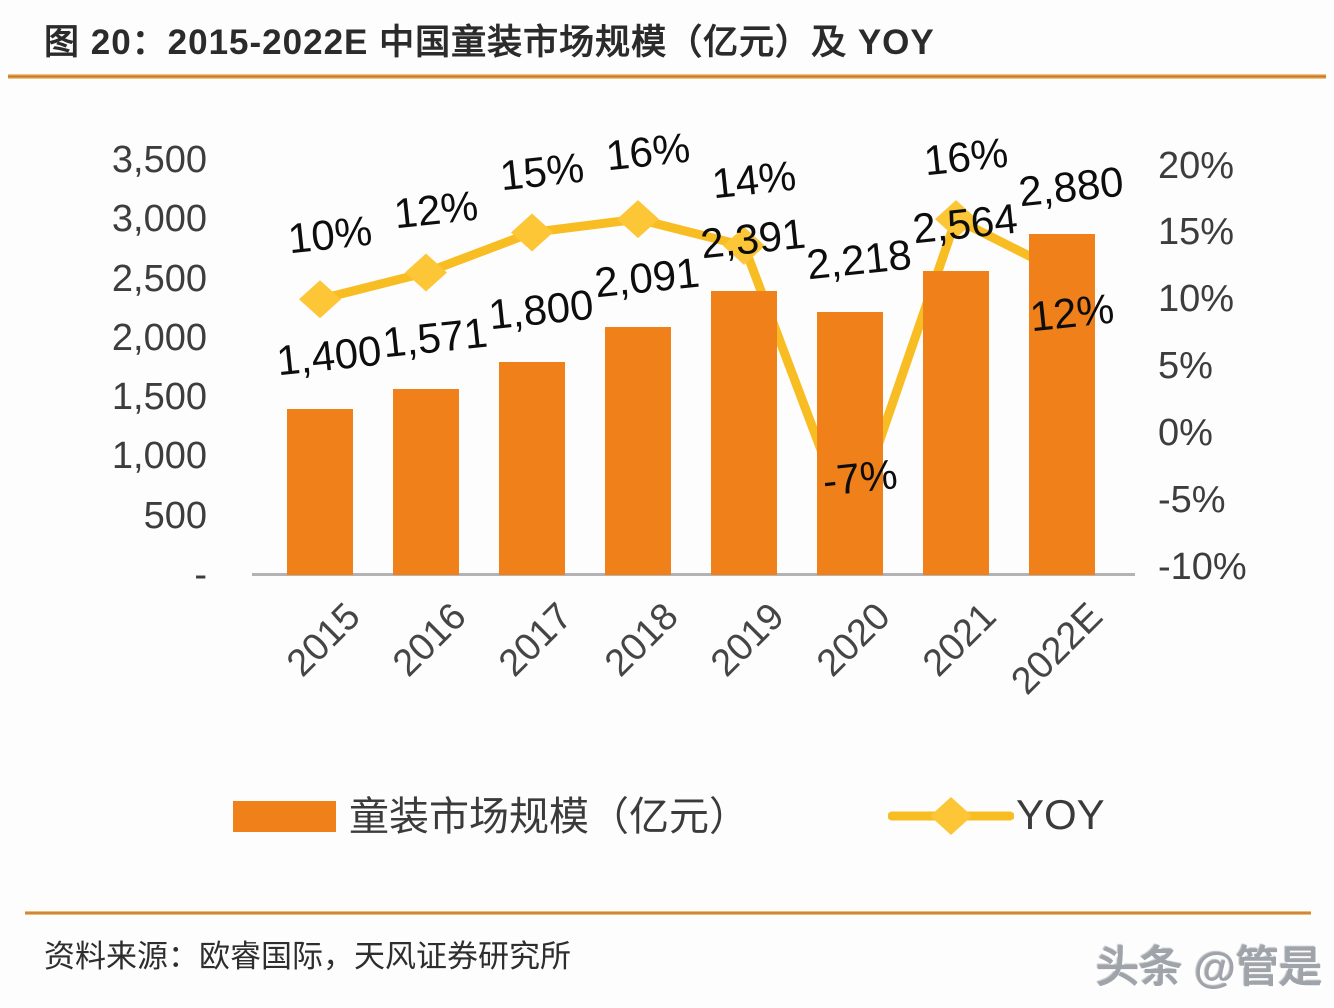 Image resolution: width=1334 pixels, height=1008 pixels. Describe the element at coordinates (668, 913) in the screenshot. I see `footer-divider-rule` at that location.